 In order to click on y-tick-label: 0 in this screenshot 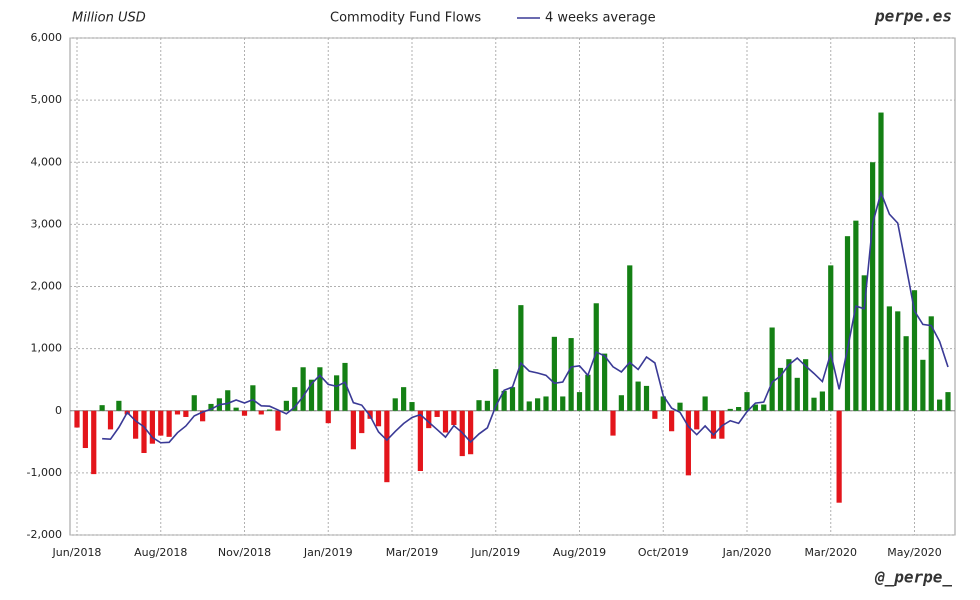, I will do `click(58, 410)`.